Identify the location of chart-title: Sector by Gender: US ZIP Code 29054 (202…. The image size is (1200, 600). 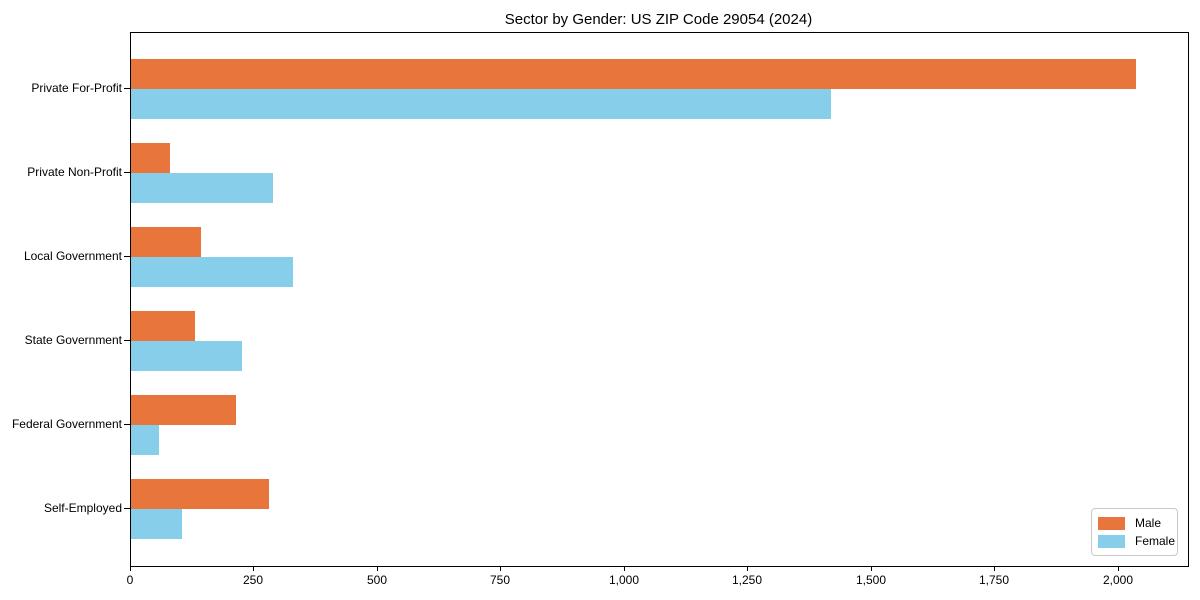
(658, 19).